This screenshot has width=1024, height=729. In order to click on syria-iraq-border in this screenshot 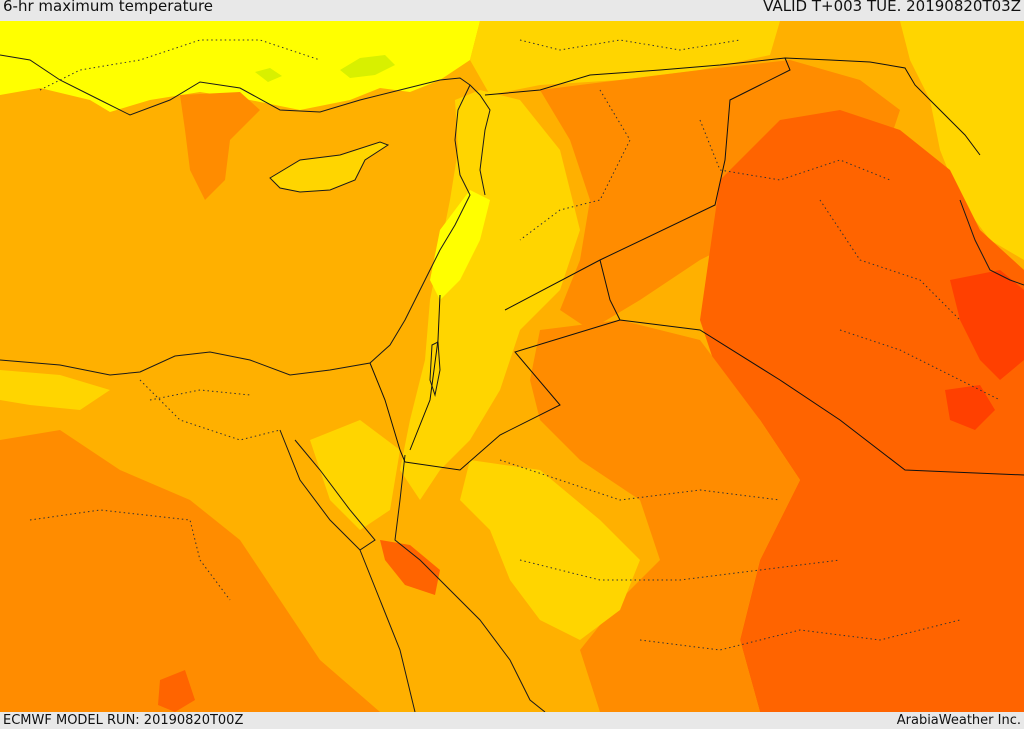, I will do `click(647, 184)`.